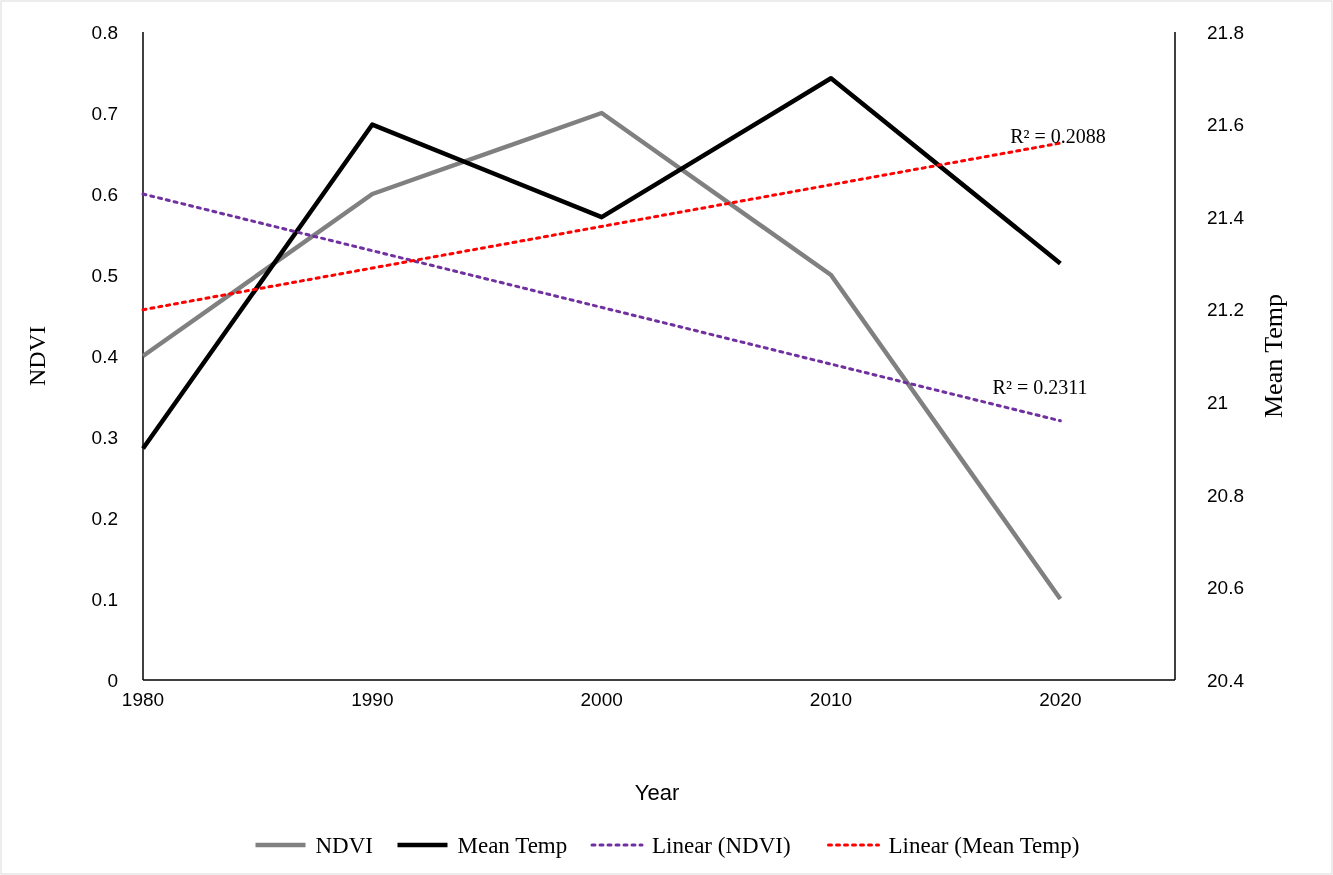 The image size is (1333, 875). Describe the element at coordinates (104, 437) in the screenshot. I see `y-tick-label: 0.3` at that location.